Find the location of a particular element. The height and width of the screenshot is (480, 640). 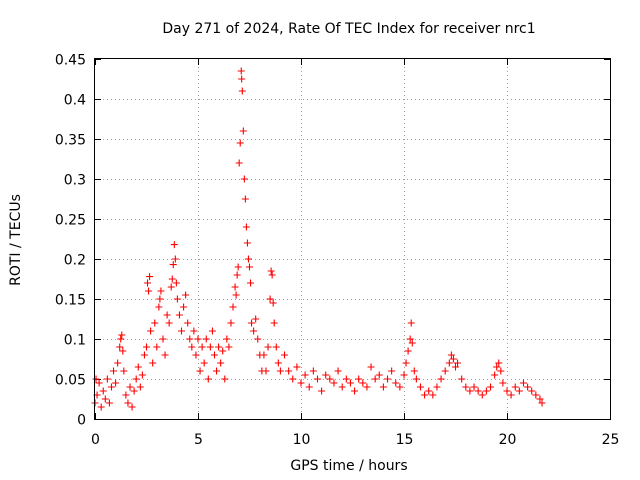

y-tick-label: 0.05 is located at coordinates (70, 381).